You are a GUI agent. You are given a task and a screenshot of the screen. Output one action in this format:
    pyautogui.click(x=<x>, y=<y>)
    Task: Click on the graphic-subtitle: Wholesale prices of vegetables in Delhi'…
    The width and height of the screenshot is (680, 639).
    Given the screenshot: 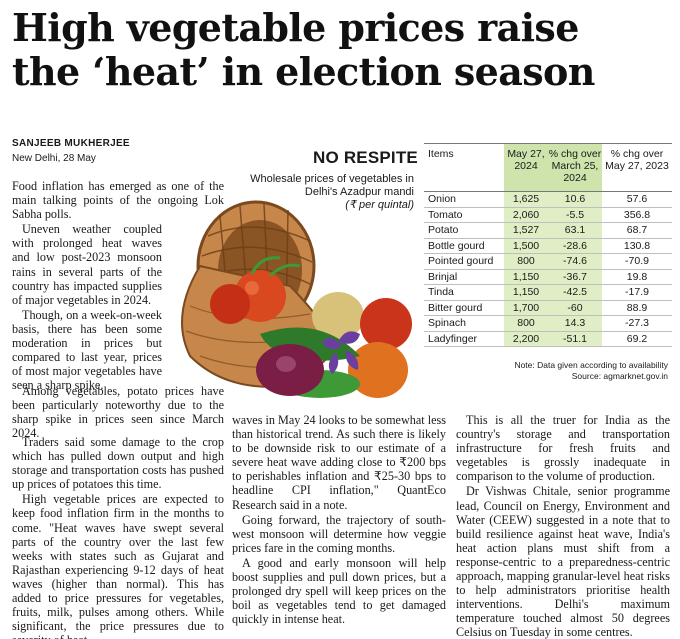 What is the action you would take?
    pyautogui.click(x=327, y=192)
    